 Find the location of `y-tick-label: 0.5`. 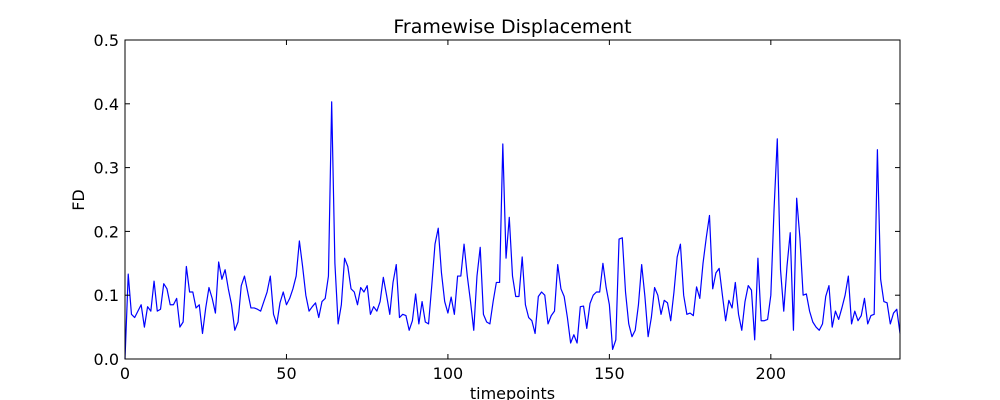

y-tick-label: 0.5 is located at coordinates (106, 40).